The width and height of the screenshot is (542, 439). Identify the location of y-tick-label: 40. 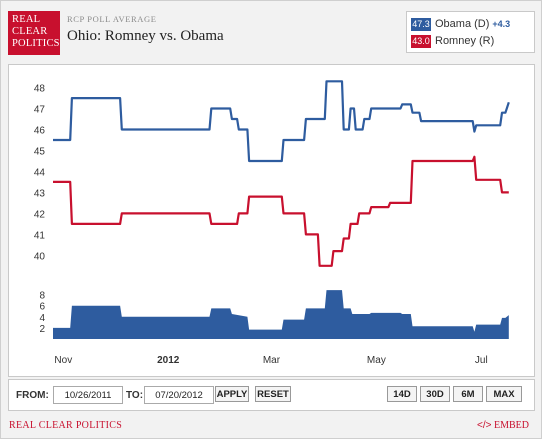
(40, 256).